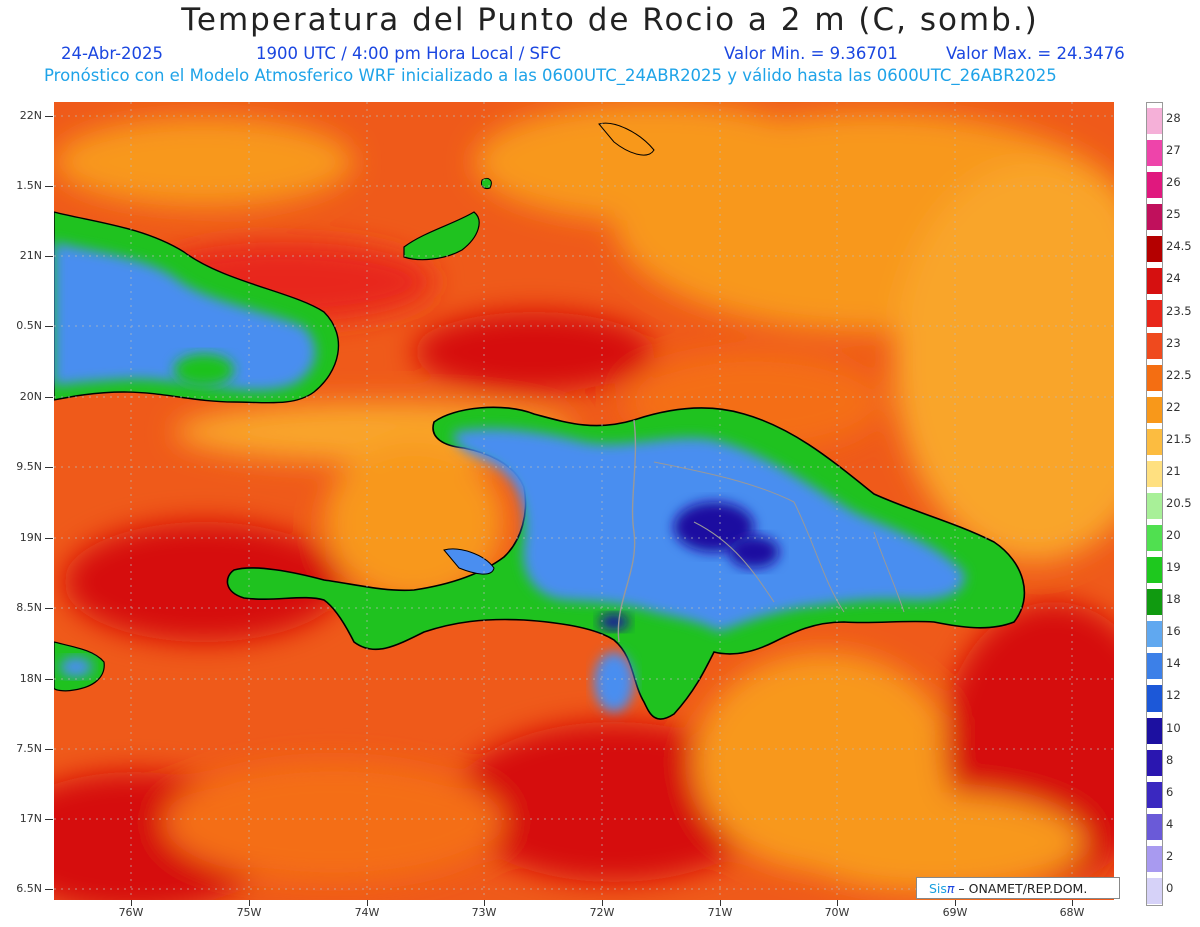 The height and width of the screenshot is (927, 1200). Describe the element at coordinates (1173, 535) in the screenshot. I see `colorbar-label: 20` at that location.